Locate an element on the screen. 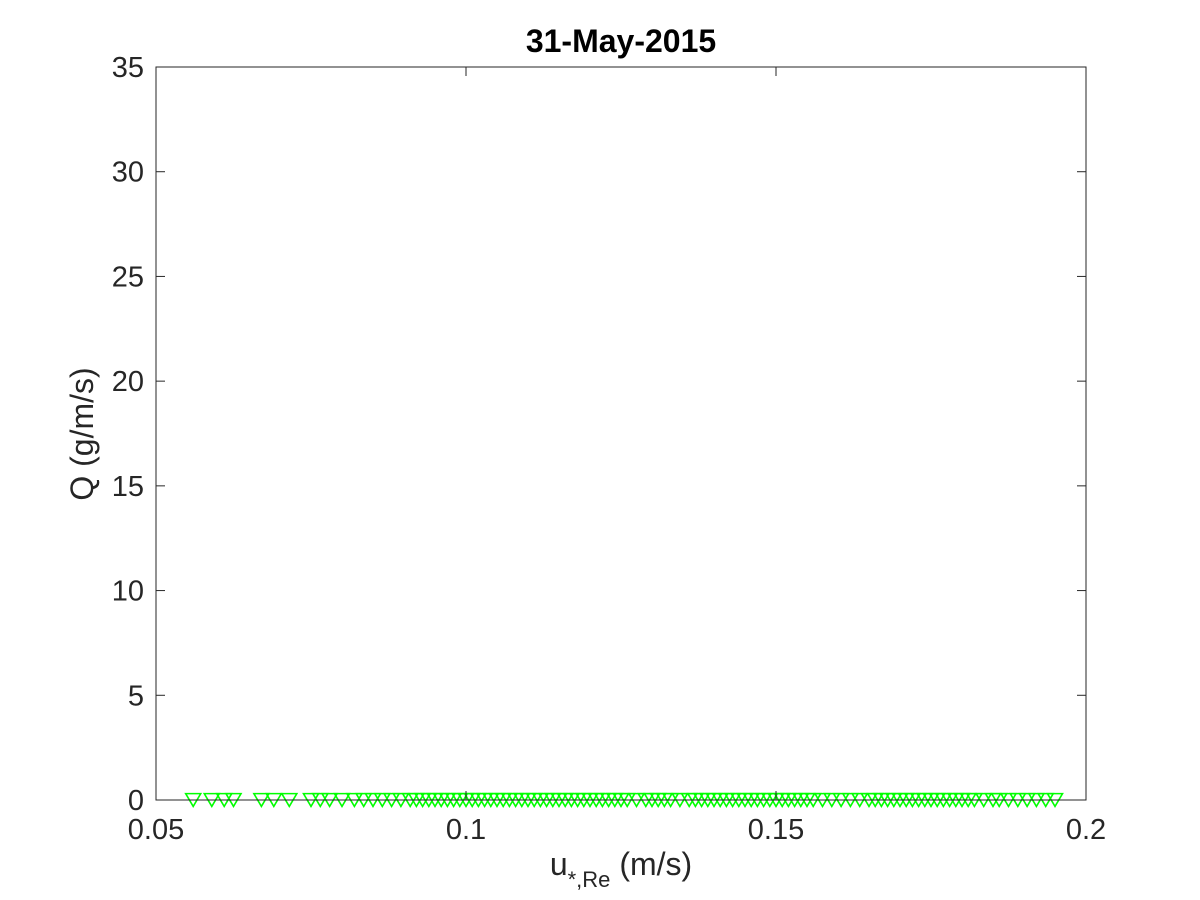  y-tick-label: 0 is located at coordinates (136, 801).